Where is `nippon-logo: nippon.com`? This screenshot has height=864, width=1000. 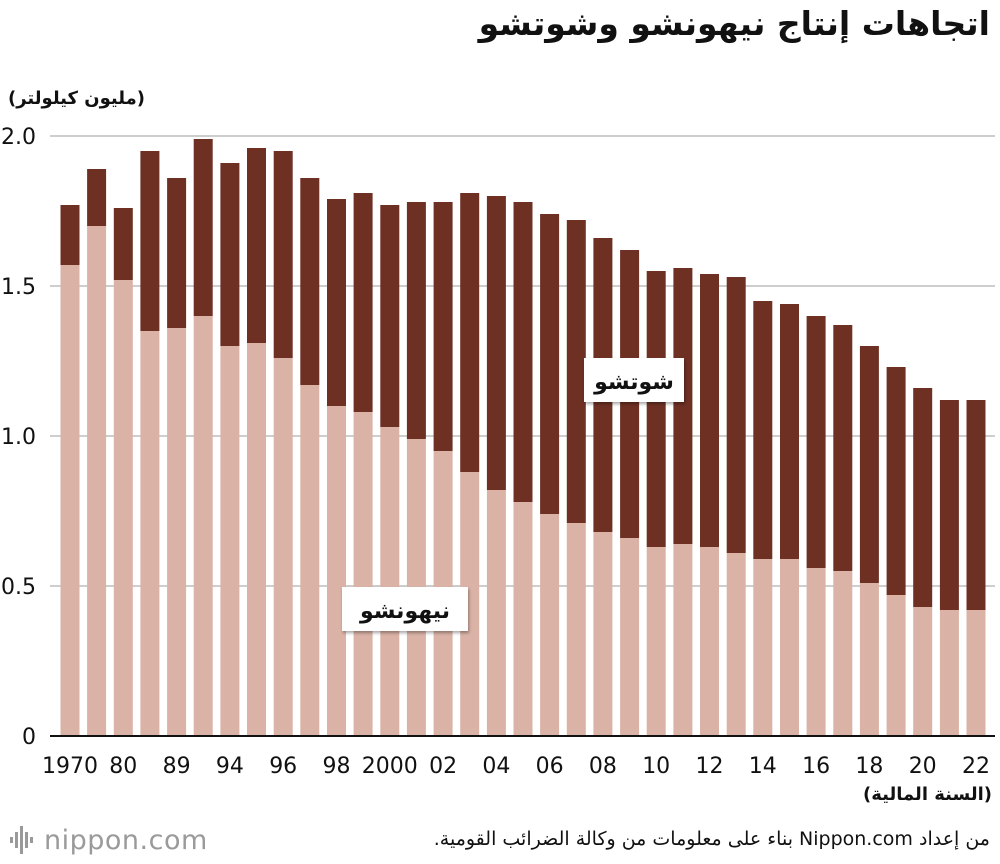
nippon-logo: nippon.com is located at coordinates (125, 840).